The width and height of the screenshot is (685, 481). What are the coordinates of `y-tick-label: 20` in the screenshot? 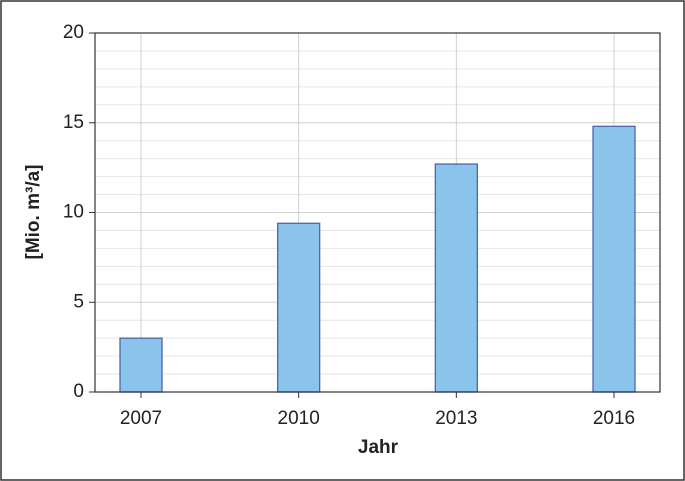 It's located at (73, 32).